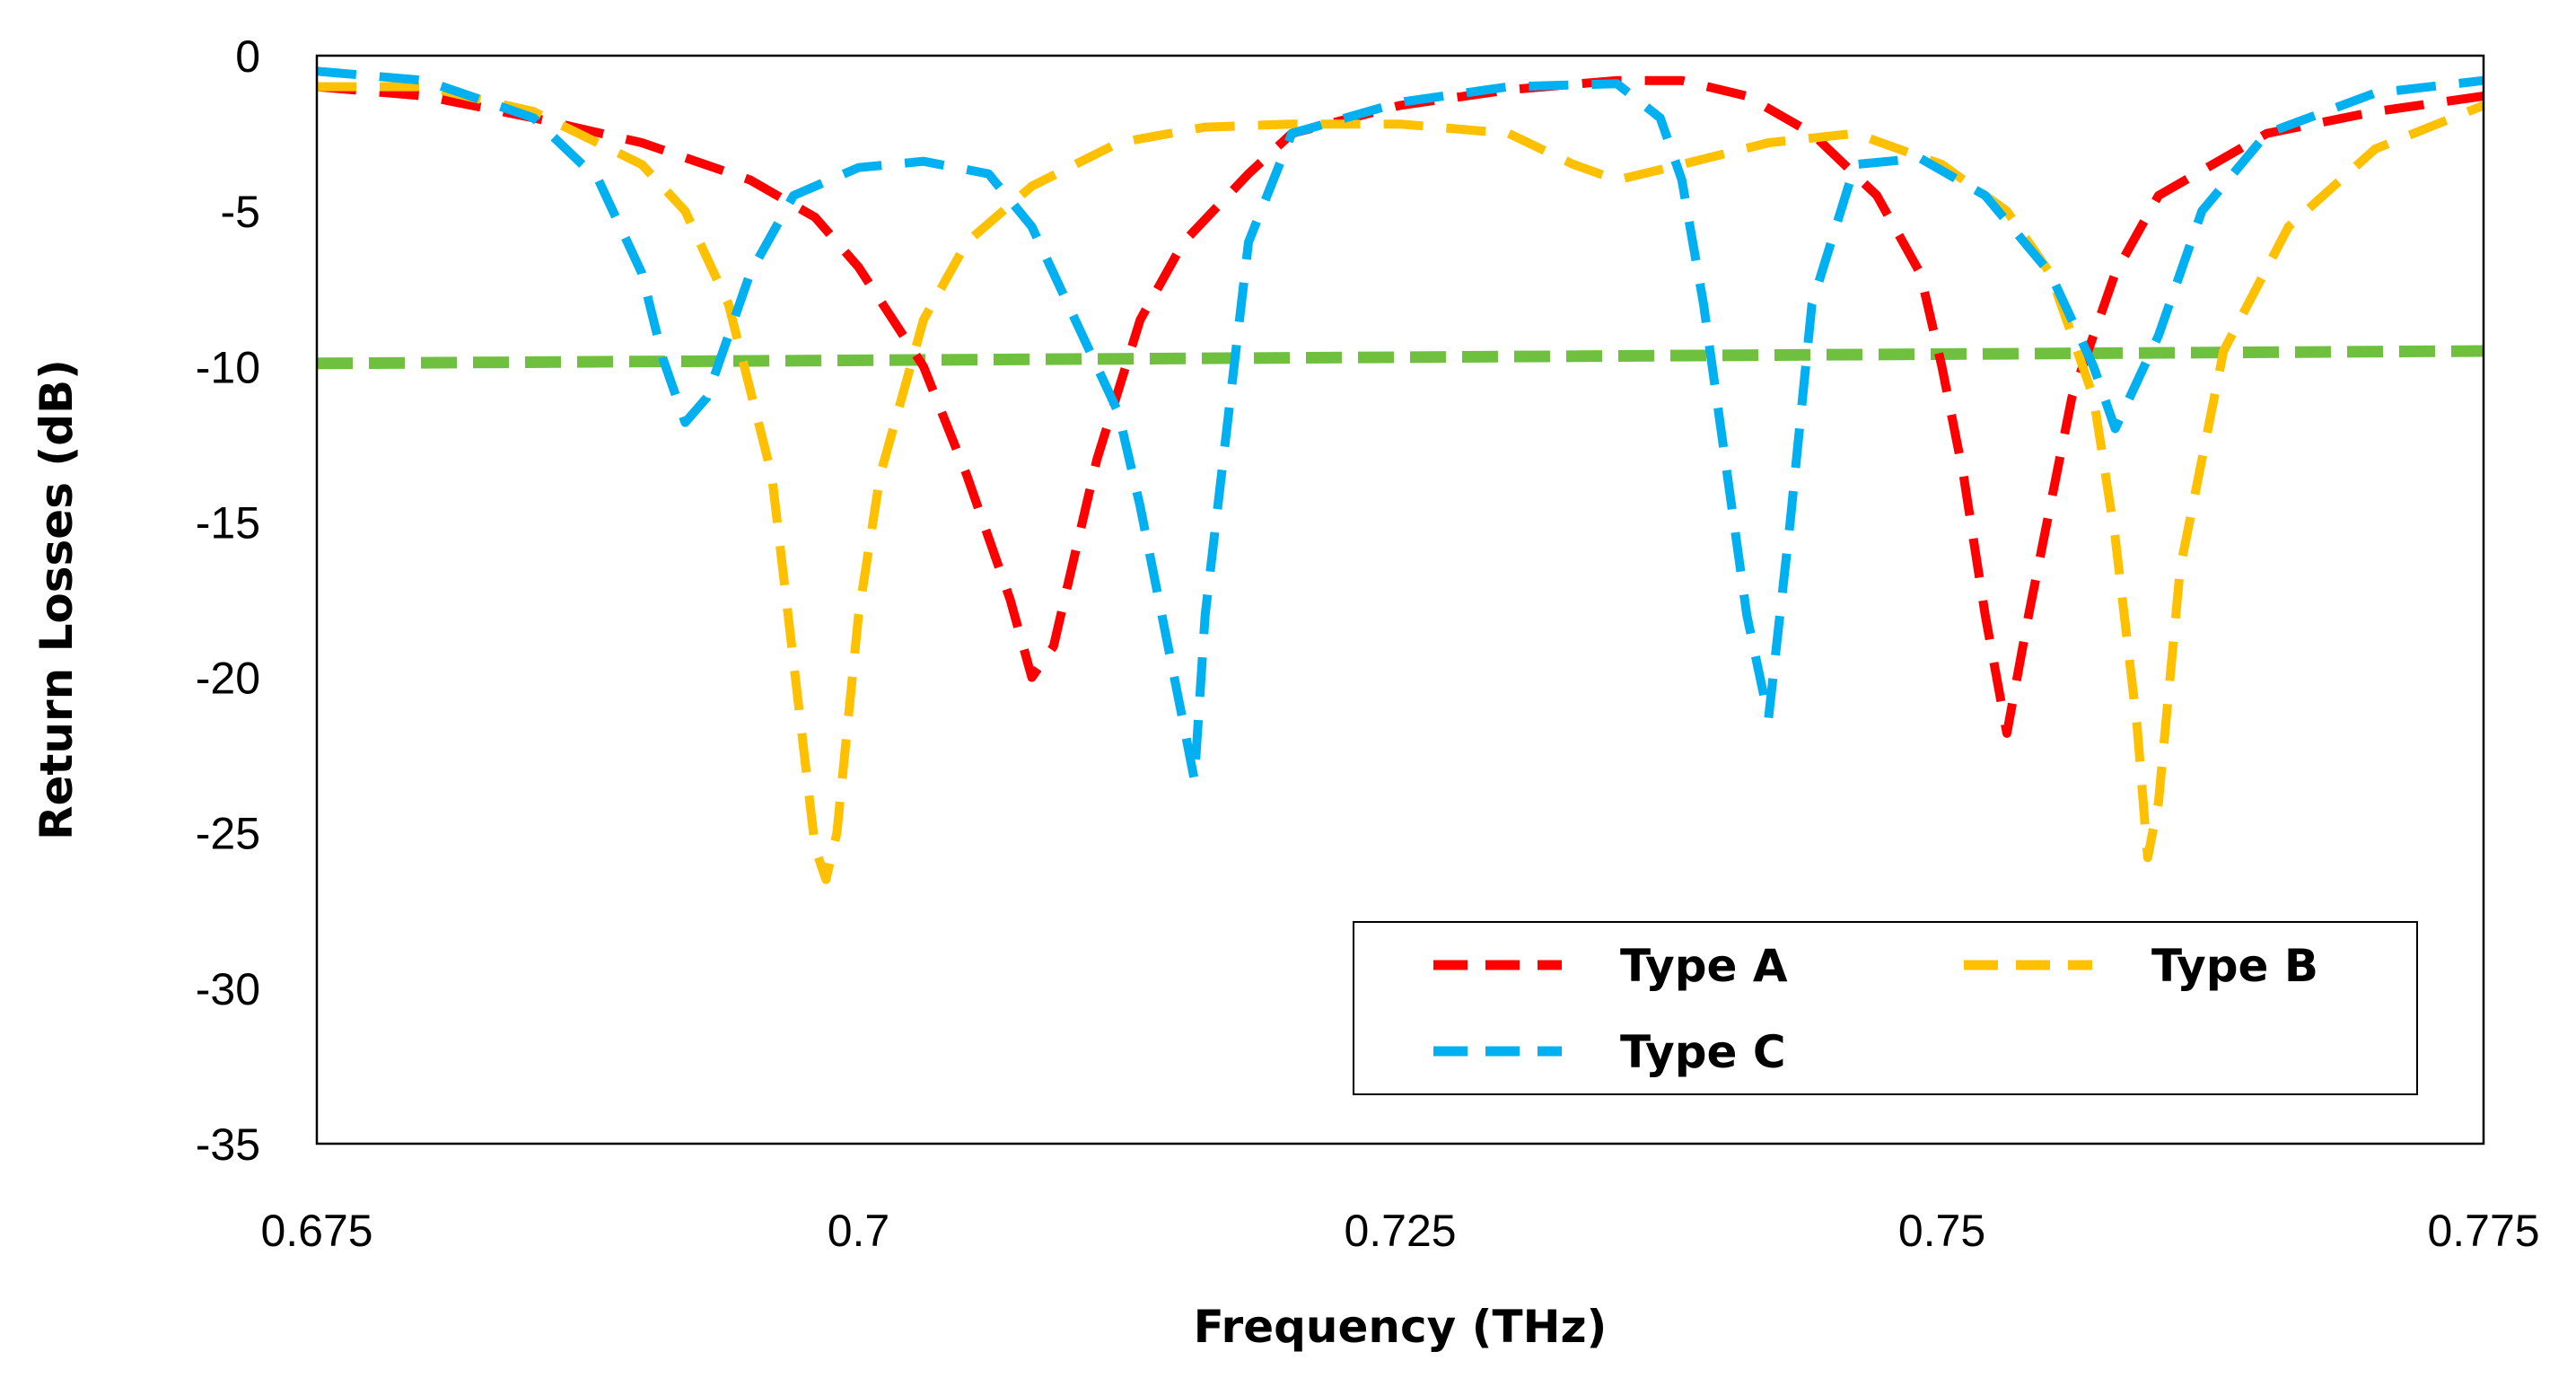 Image resolution: width=2576 pixels, height=1378 pixels. What do you see at coordinates (57, 599) in the screenshot?
I see `y-axis-title: Return Losses (dB)` at bounding box center [57, 599].